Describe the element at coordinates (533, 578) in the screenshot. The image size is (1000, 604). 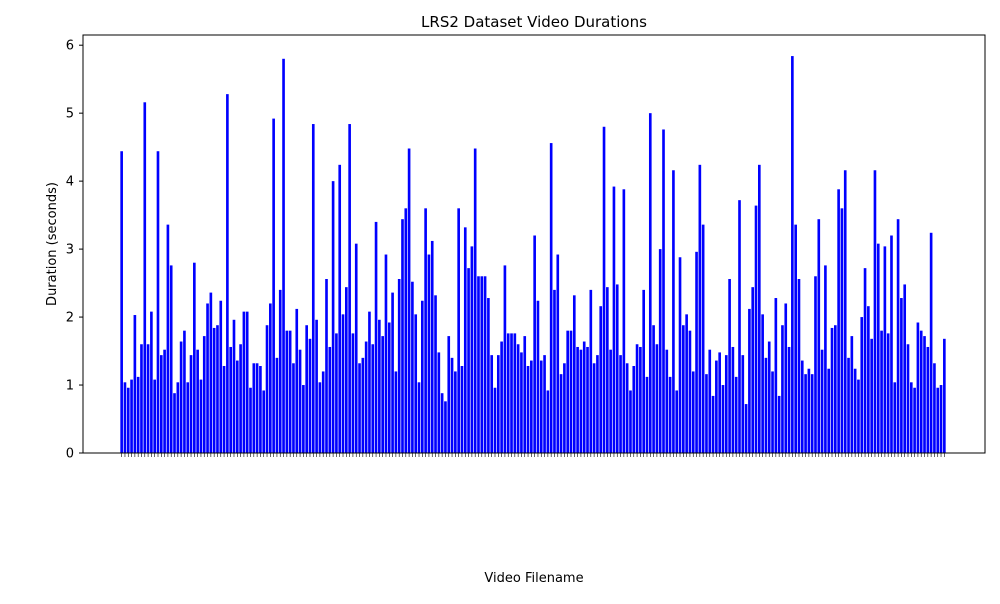
I see `x-axis-label: Video Filename` at that location.